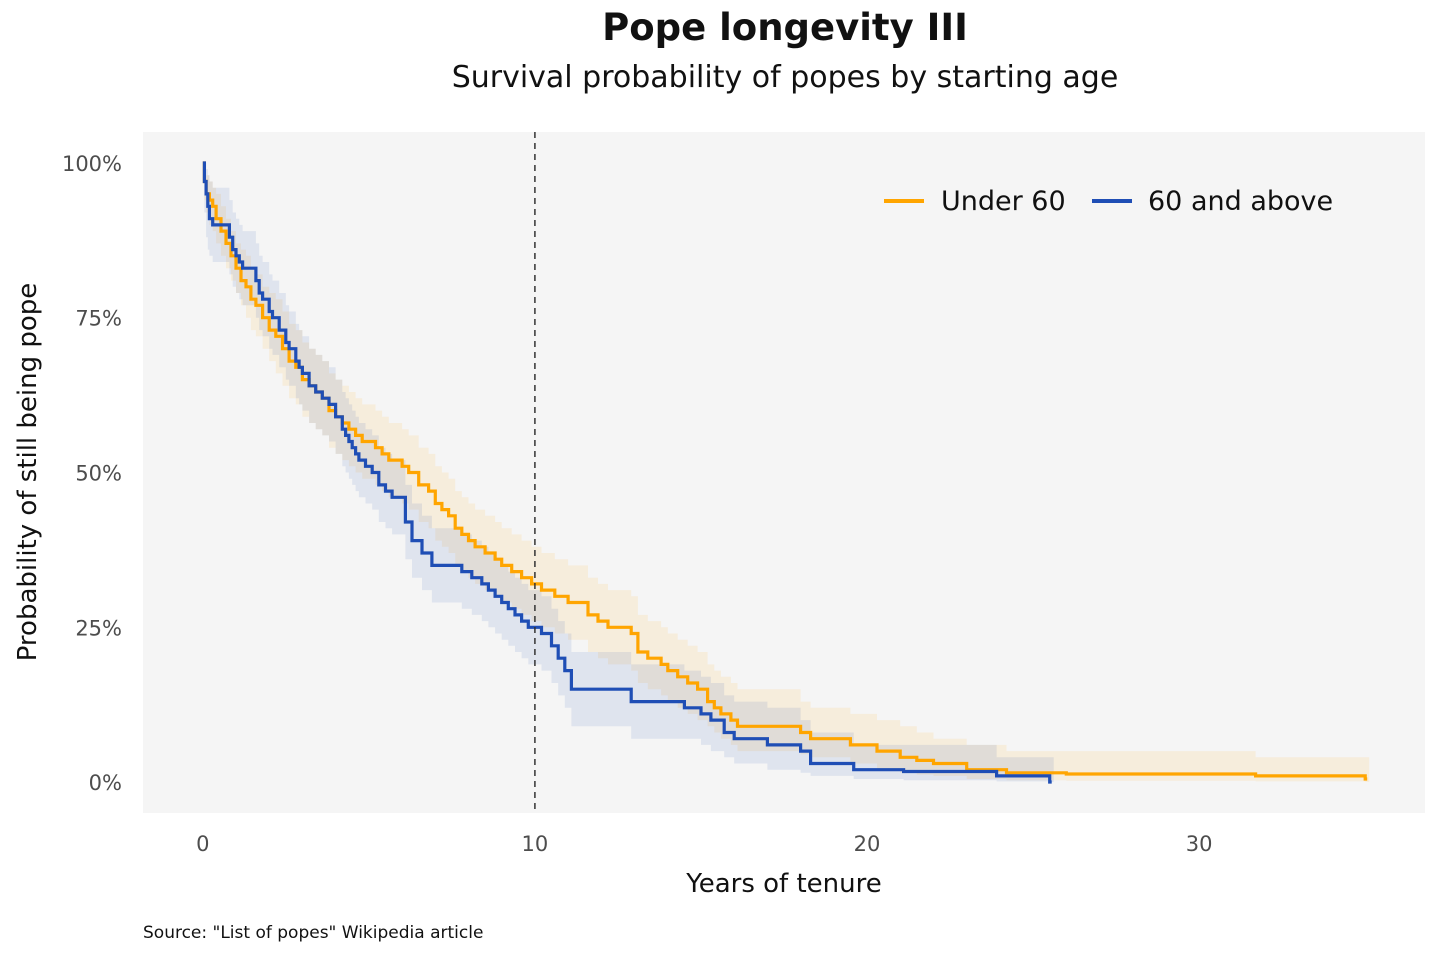 The height and width of the screenshot is (960, 1440). I want to click on x-axis-title: Years of tenure, so click(783, 884).